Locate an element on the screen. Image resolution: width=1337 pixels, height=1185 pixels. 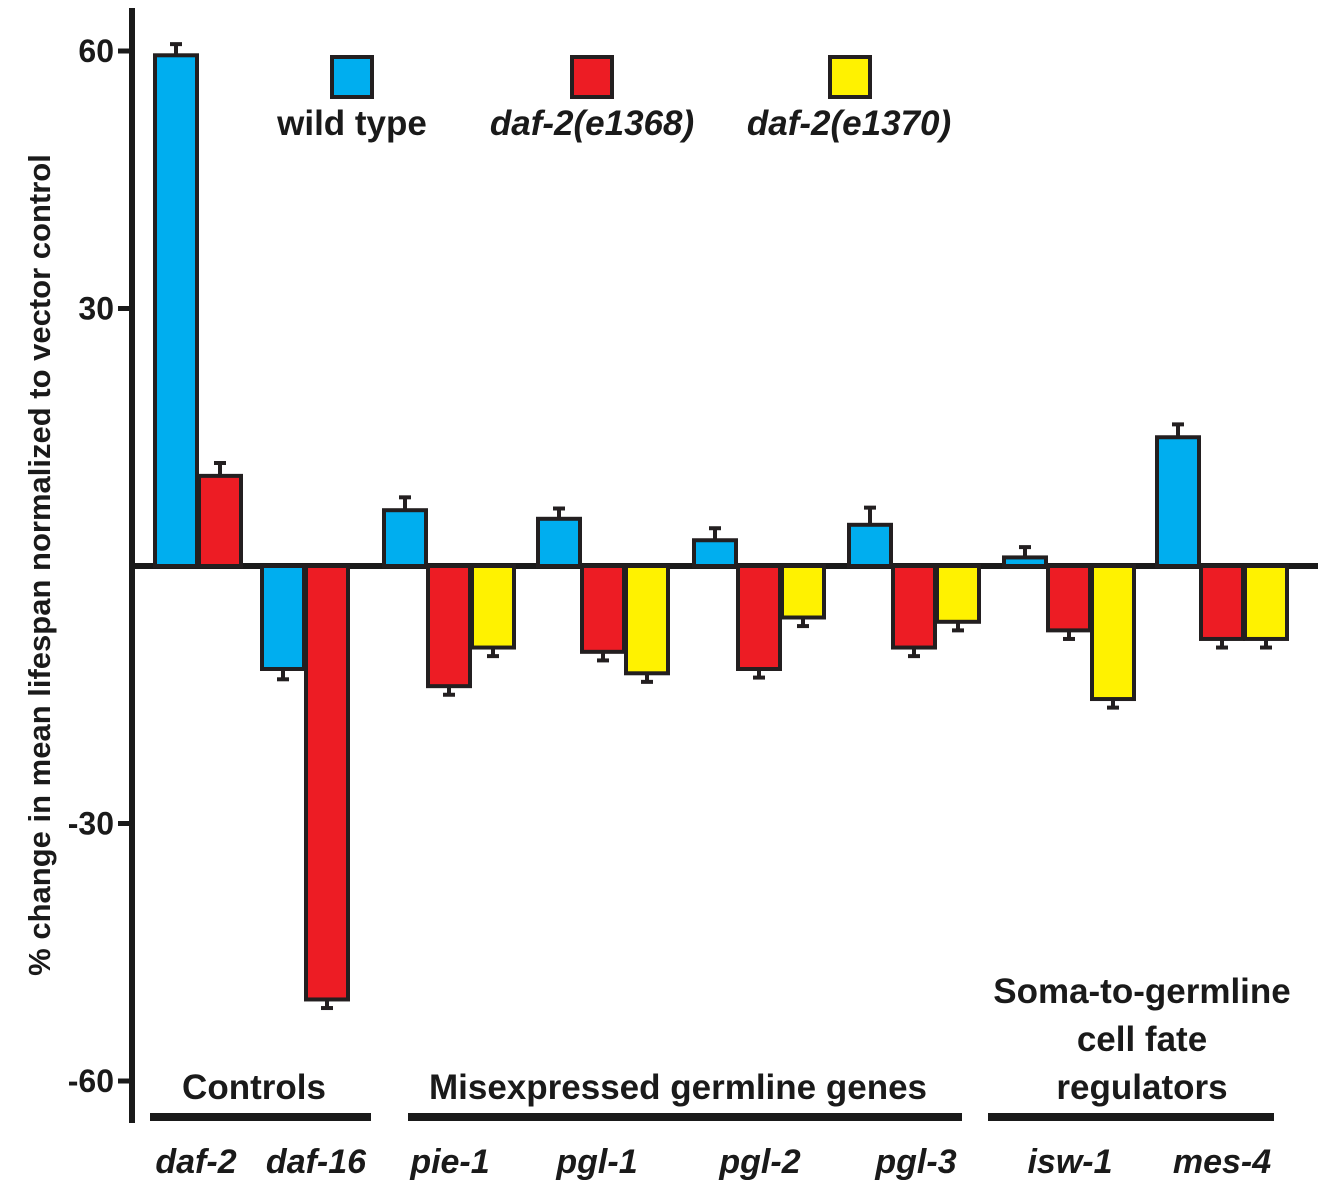
group-label-2-line-0: Soma-to-germline is located at coordinates (1142, 991).